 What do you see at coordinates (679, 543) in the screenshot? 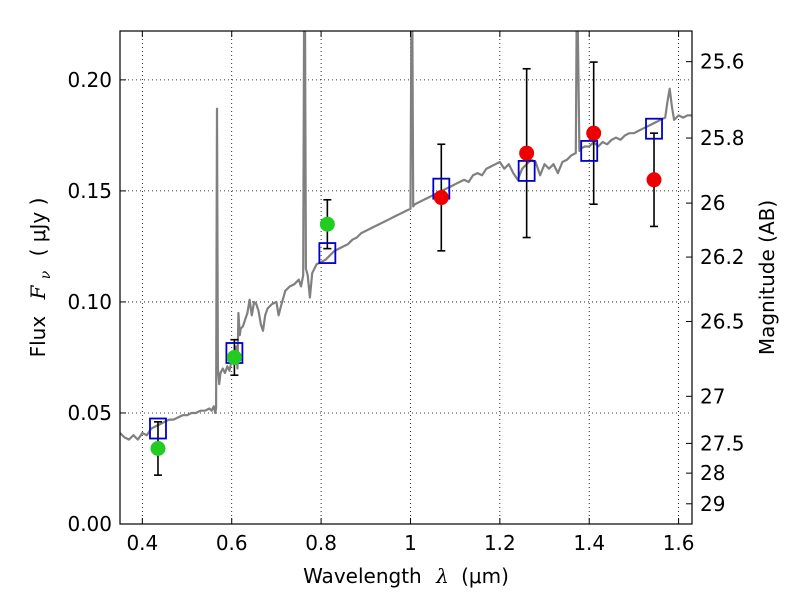
I see `x-tick-label: 1.6` at bounding box center [679, 543].